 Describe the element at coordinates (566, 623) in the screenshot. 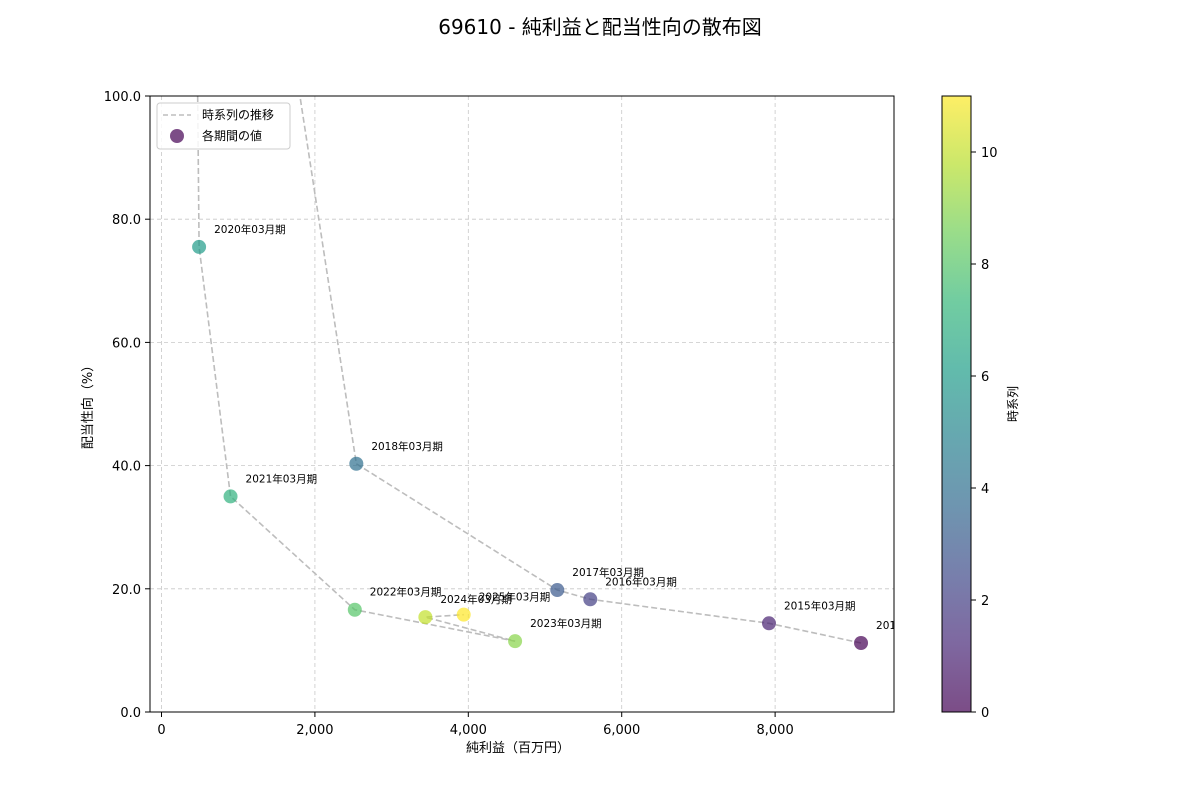

I see `data-point-label: 2023年03月期` at that location.